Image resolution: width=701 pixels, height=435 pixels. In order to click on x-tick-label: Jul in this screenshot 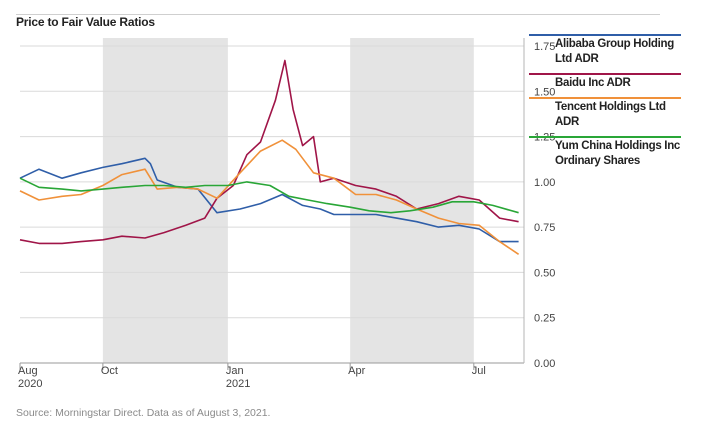, I will do `click(479, 371)`.